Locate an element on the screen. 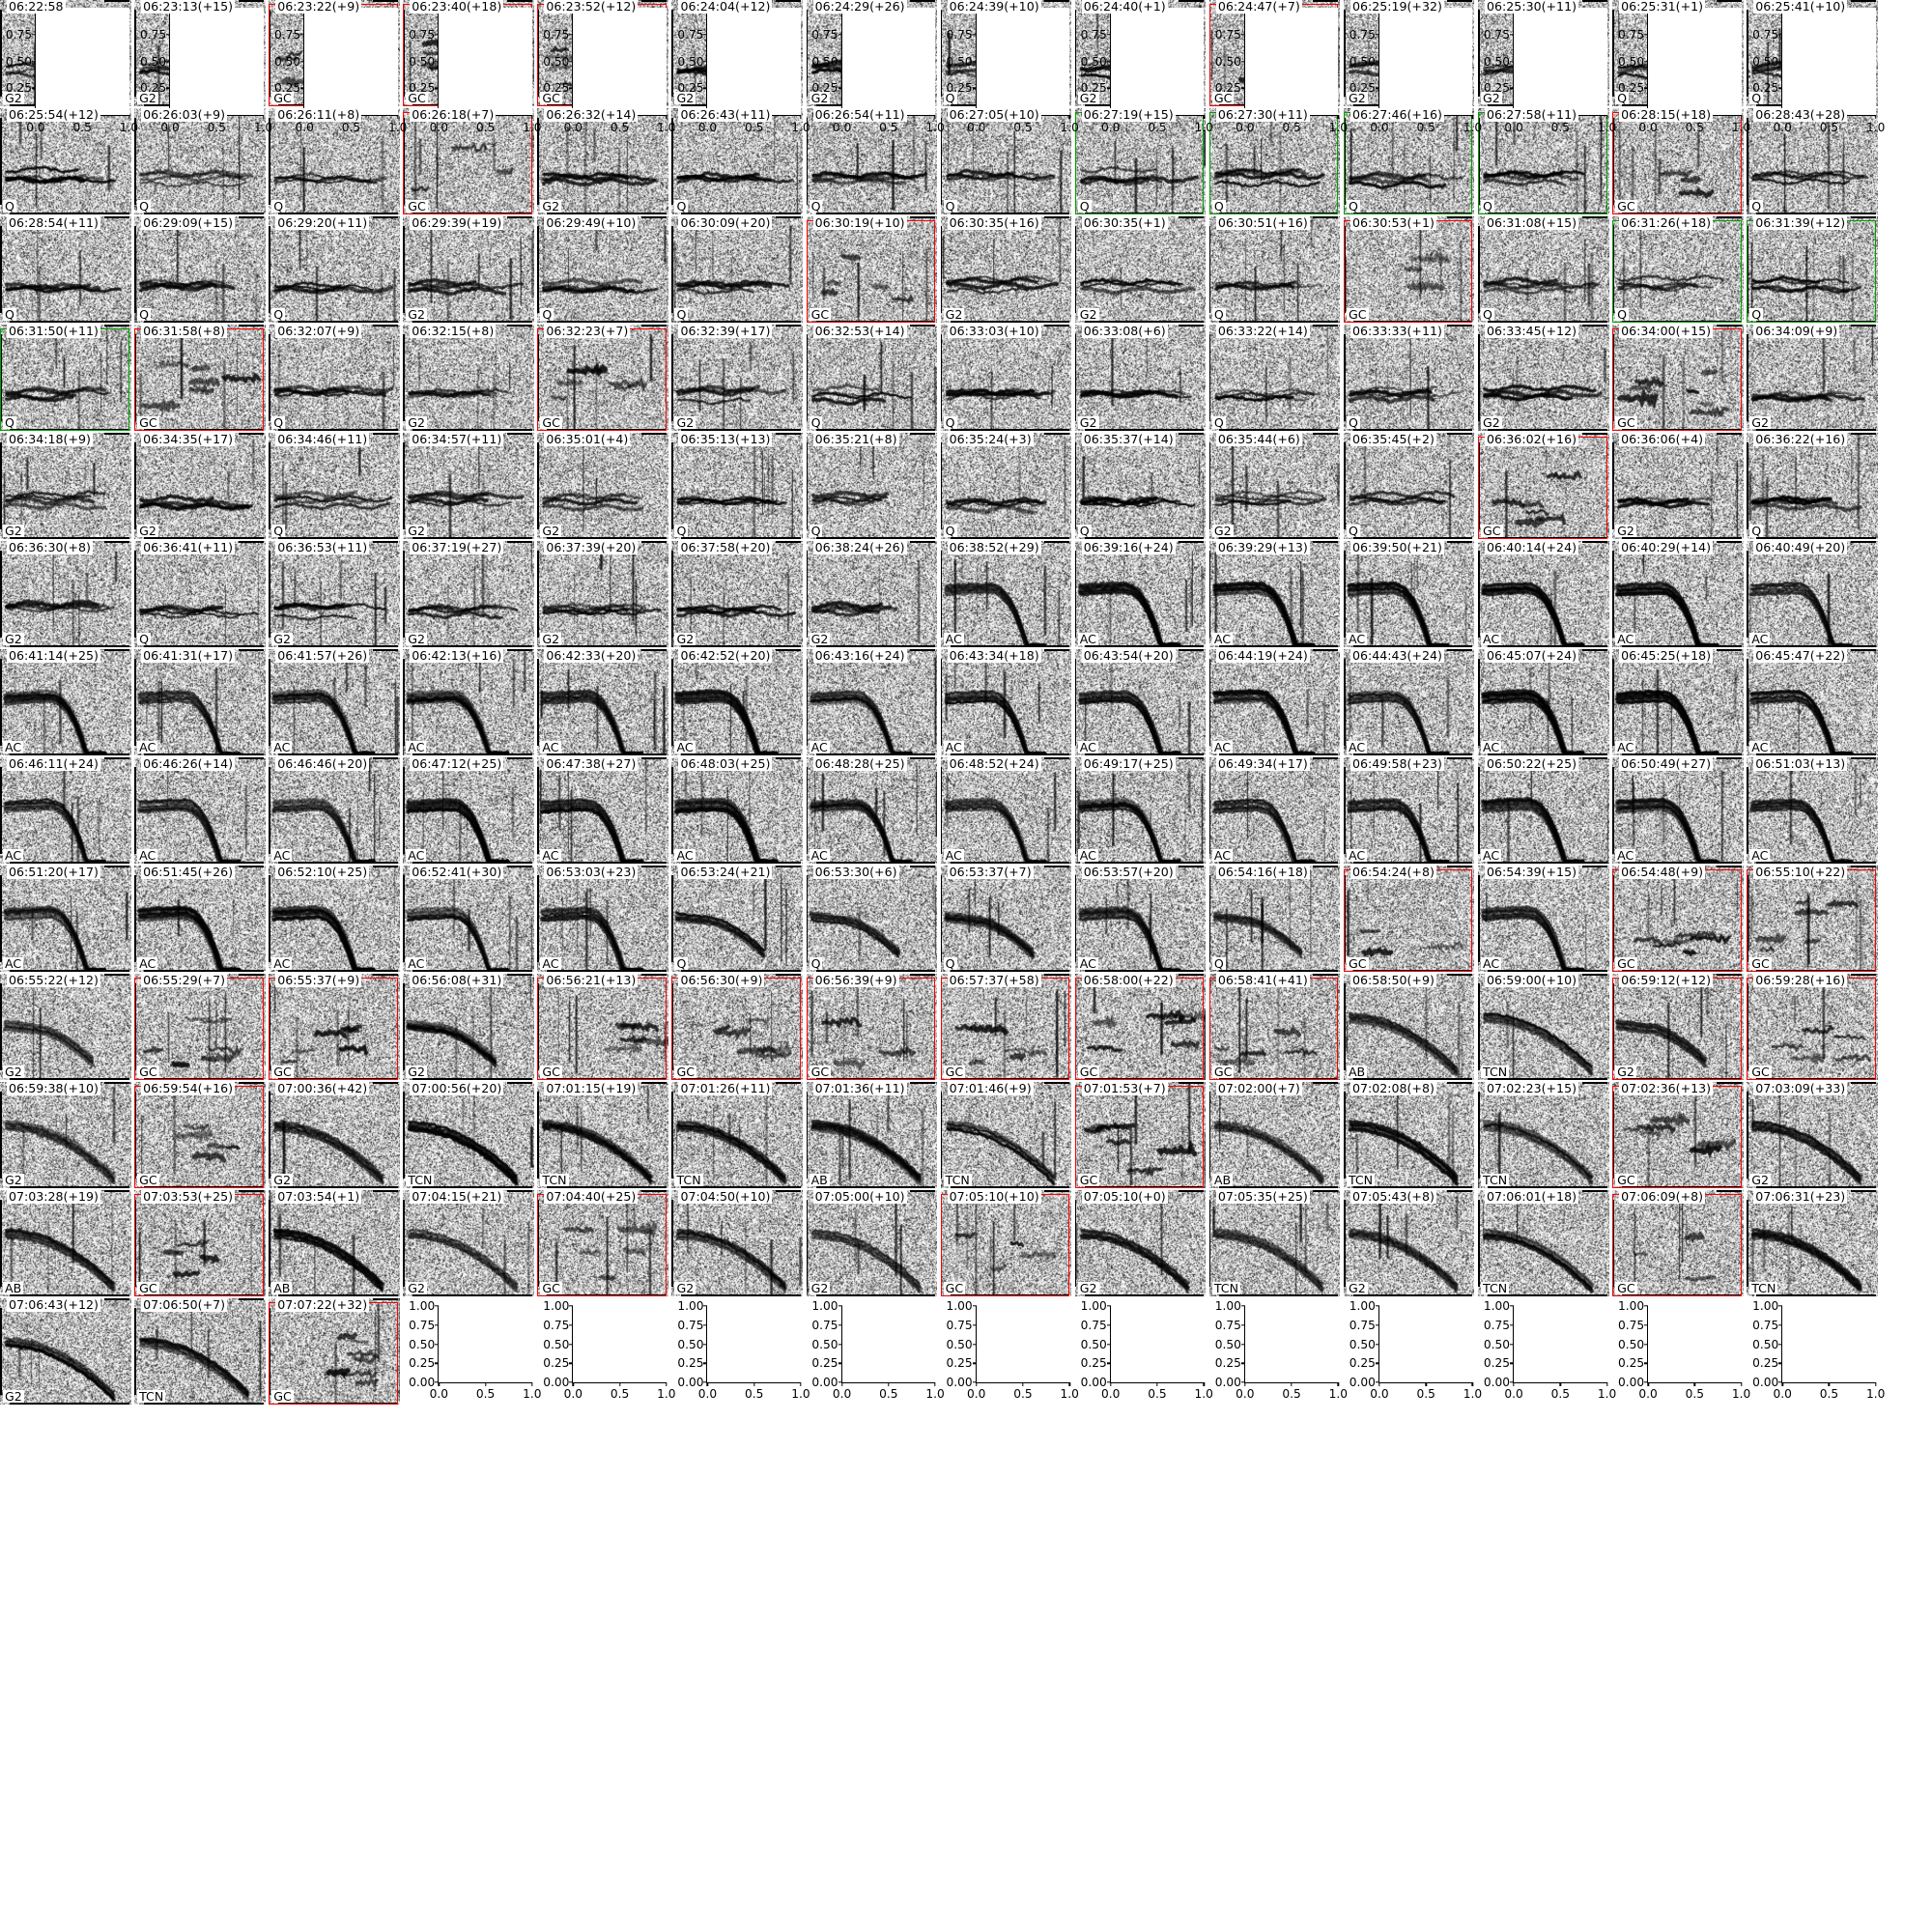 The width and height of the screenshot is (1932, 1932). spectrogram-panel: 06:51:45(+26) AC is located at coordinates (200, 919).